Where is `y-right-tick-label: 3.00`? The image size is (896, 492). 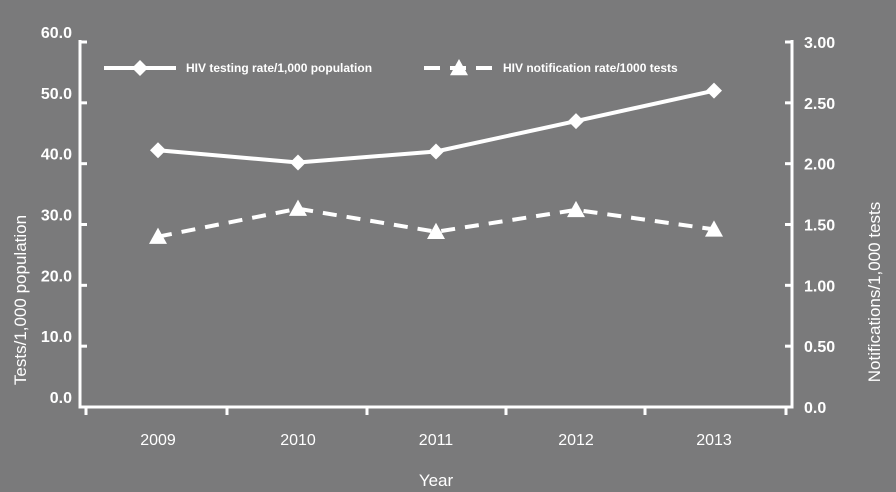 y-right-tick-label: 3.00 is located at coordinates (819, 43).